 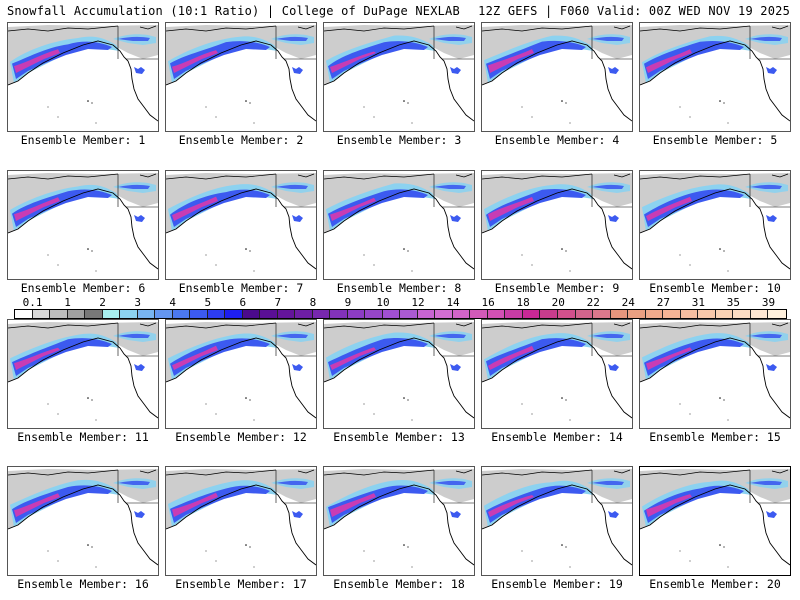 What do you see at coordinates (557, 437) in the screenshot?
I see `ensemble-member-label: Ensemble Member: 14` at bounding box center [557, 437].